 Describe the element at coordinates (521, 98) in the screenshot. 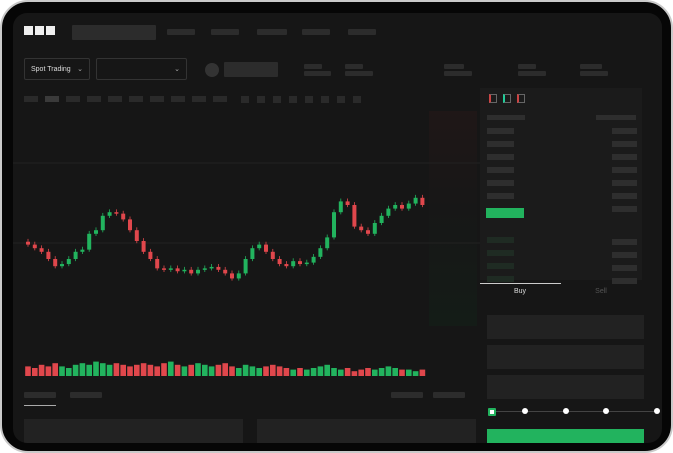

I see `orderbook-asks-icon` at that location.